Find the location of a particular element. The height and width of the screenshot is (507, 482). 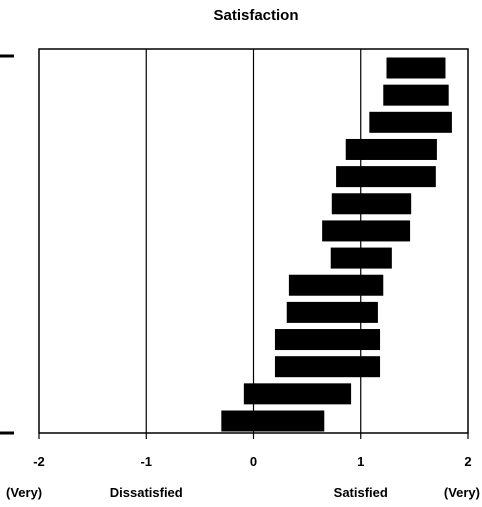

x-axis-label: Dissatisfied is located at coordinates (146, 492).